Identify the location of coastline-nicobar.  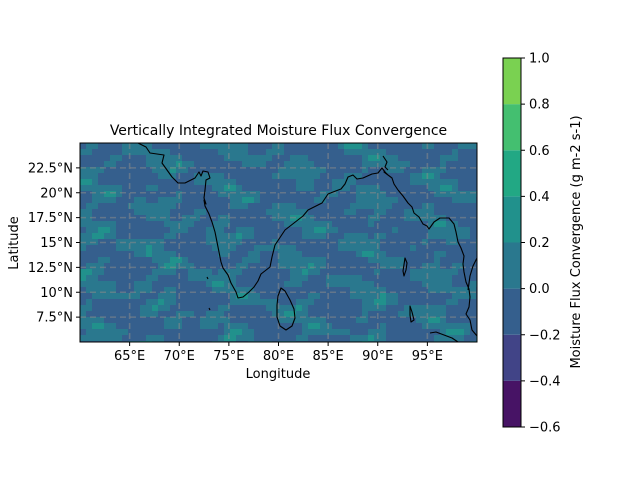
(412, 314).